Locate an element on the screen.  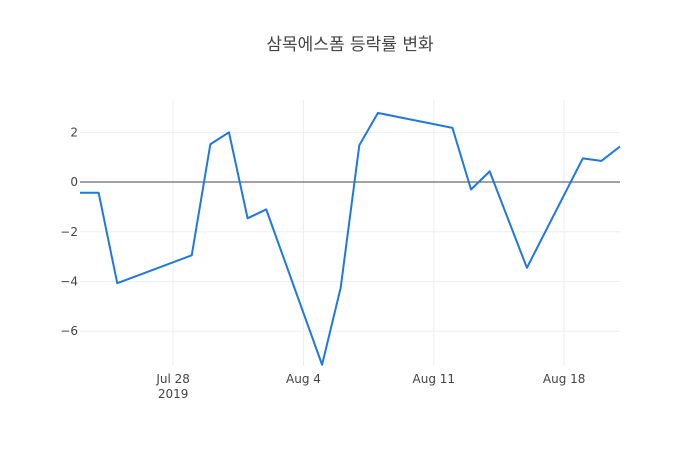
x-tick-label: Aug 18 is located at coordinates (564, 379).